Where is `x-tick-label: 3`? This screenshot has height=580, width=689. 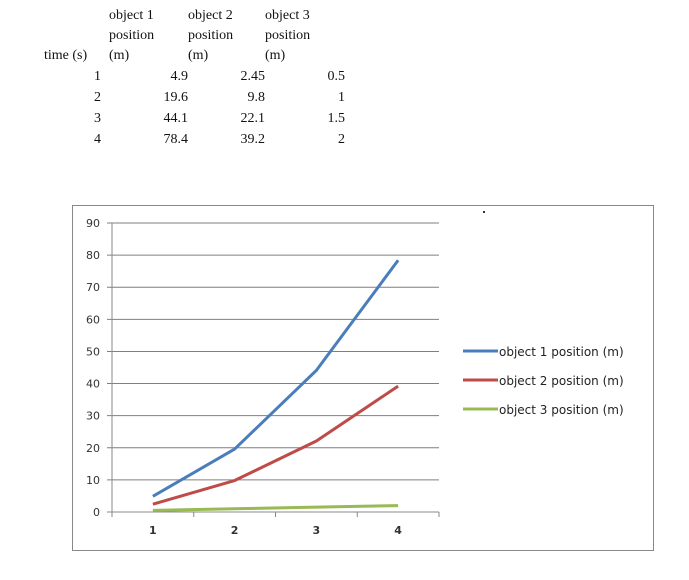 x-tick-label: 3 is located at coordinates (317, 530).